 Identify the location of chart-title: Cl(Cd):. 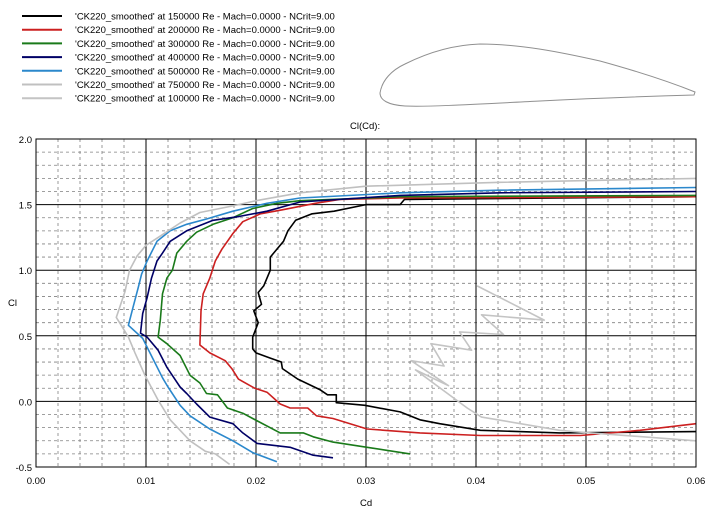
(365, 126).